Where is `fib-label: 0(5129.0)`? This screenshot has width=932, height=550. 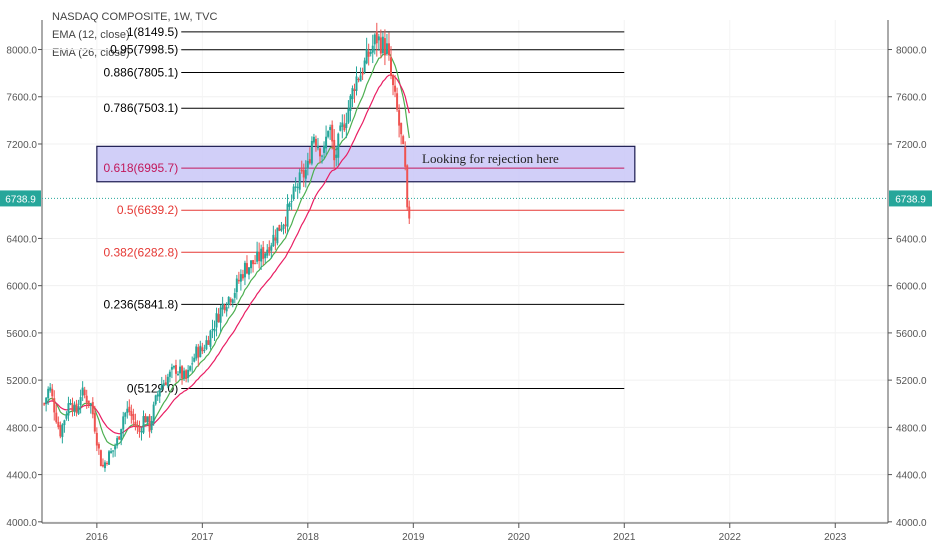
fib-label: 0(5129.0) is located at coordinates (152, 389).